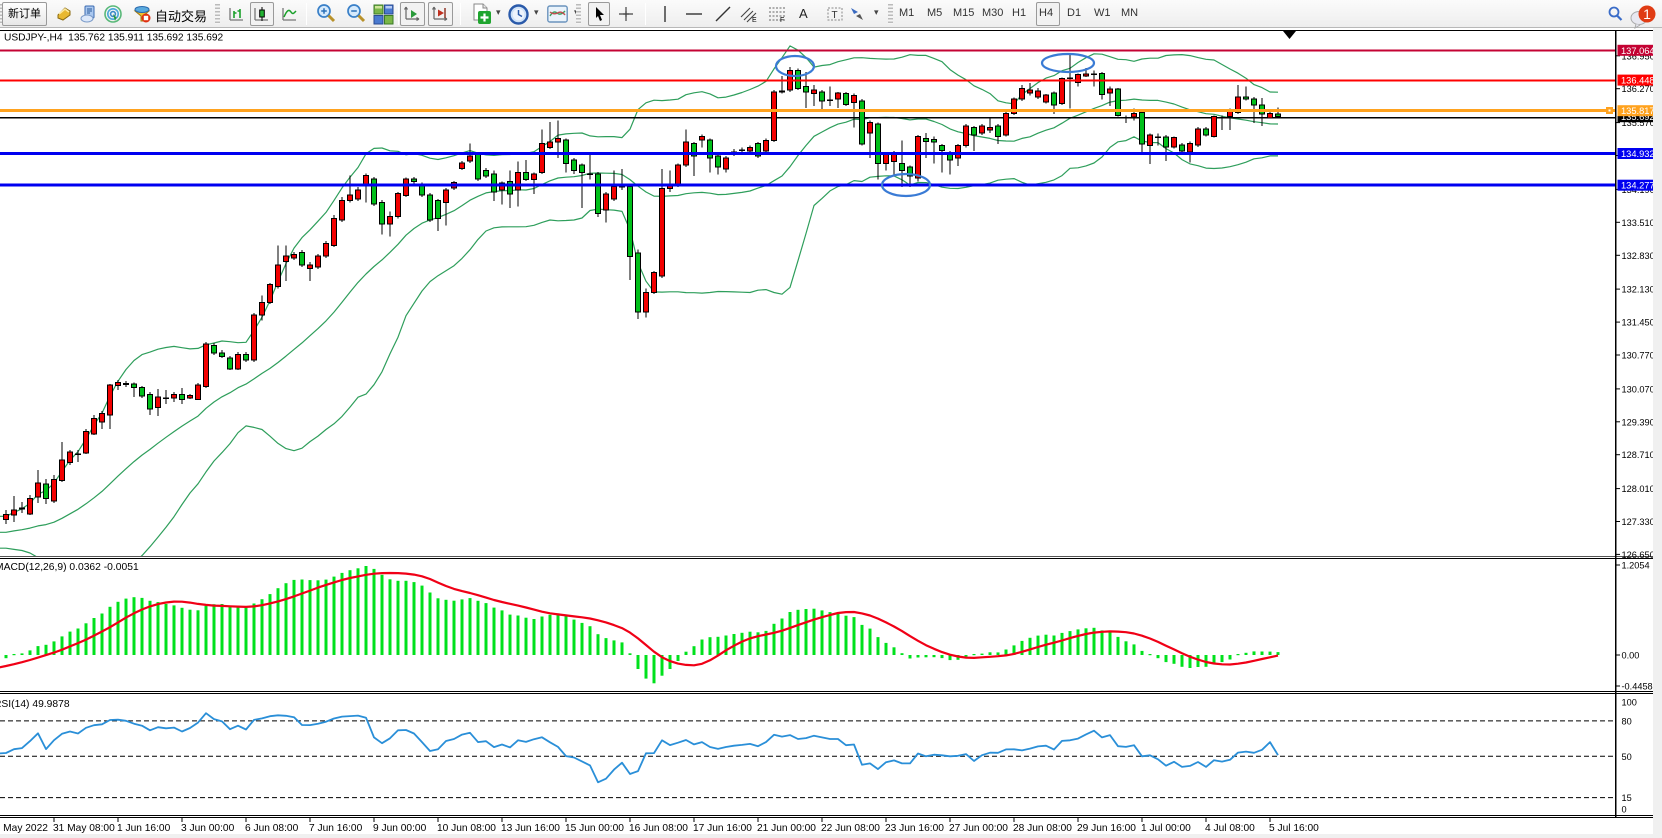  What do you see at coordinates (24, 828) in the screenshot?
I see `svg-text: 30 May 2022` at bounding box center [24, 828].